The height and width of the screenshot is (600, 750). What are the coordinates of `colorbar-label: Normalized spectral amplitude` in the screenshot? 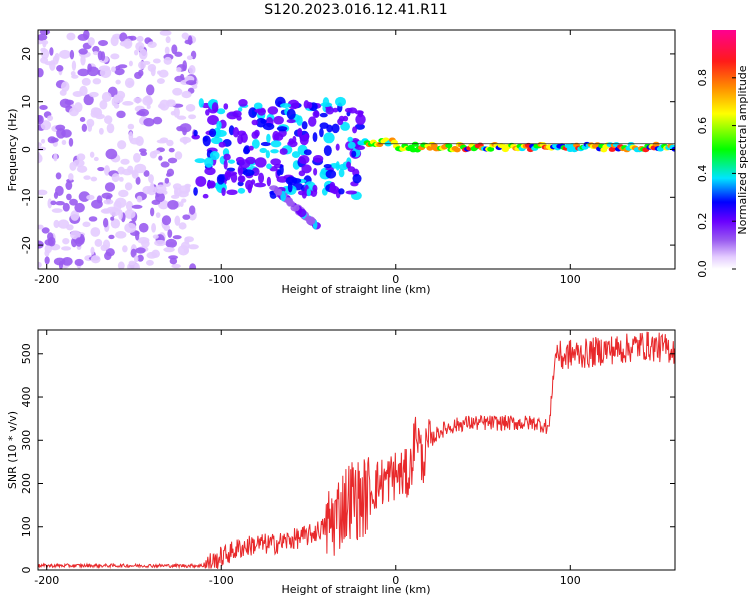 It's located at (742, 149).